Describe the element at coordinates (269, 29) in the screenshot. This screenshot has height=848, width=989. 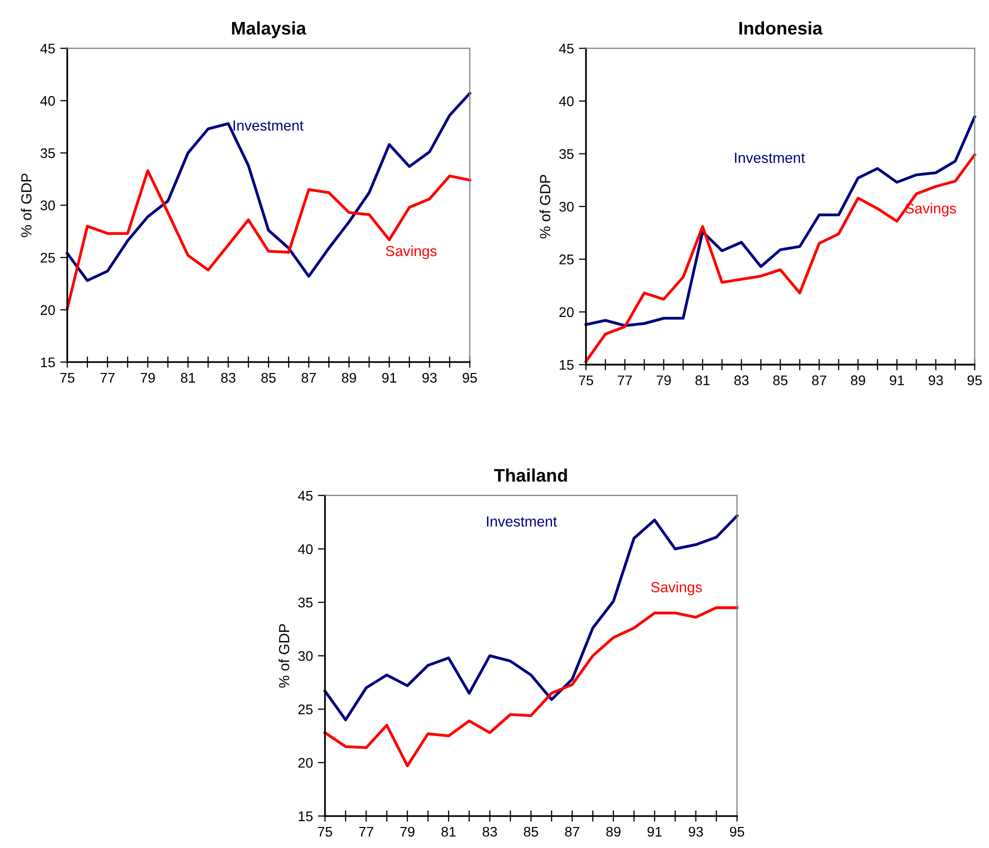
I see `chart-title: Malaysia` at that location.